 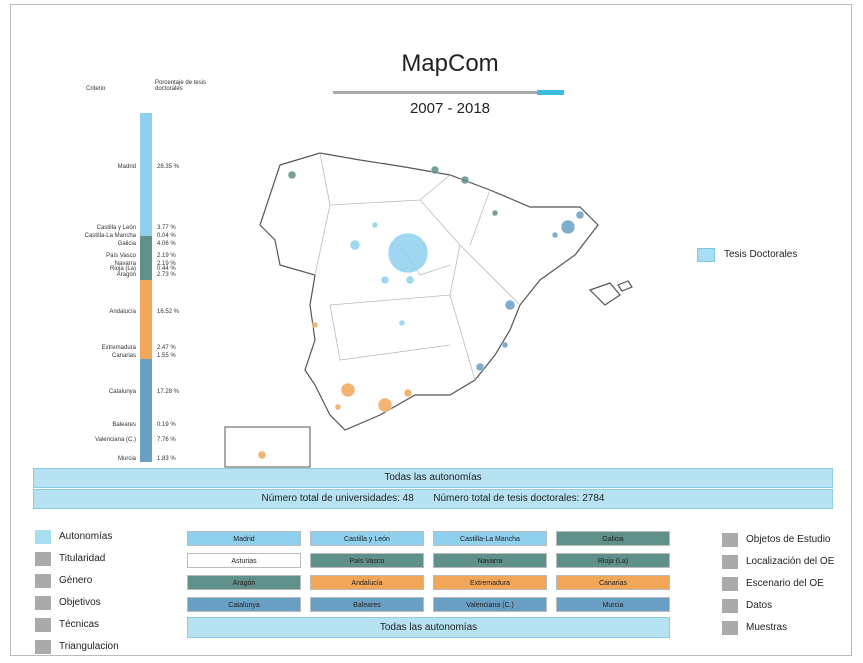 What do you see at coordinates (166, 440) in the screenshot?
I see `criteria-percent: 7.76 %` at bounding box center [166, 440].